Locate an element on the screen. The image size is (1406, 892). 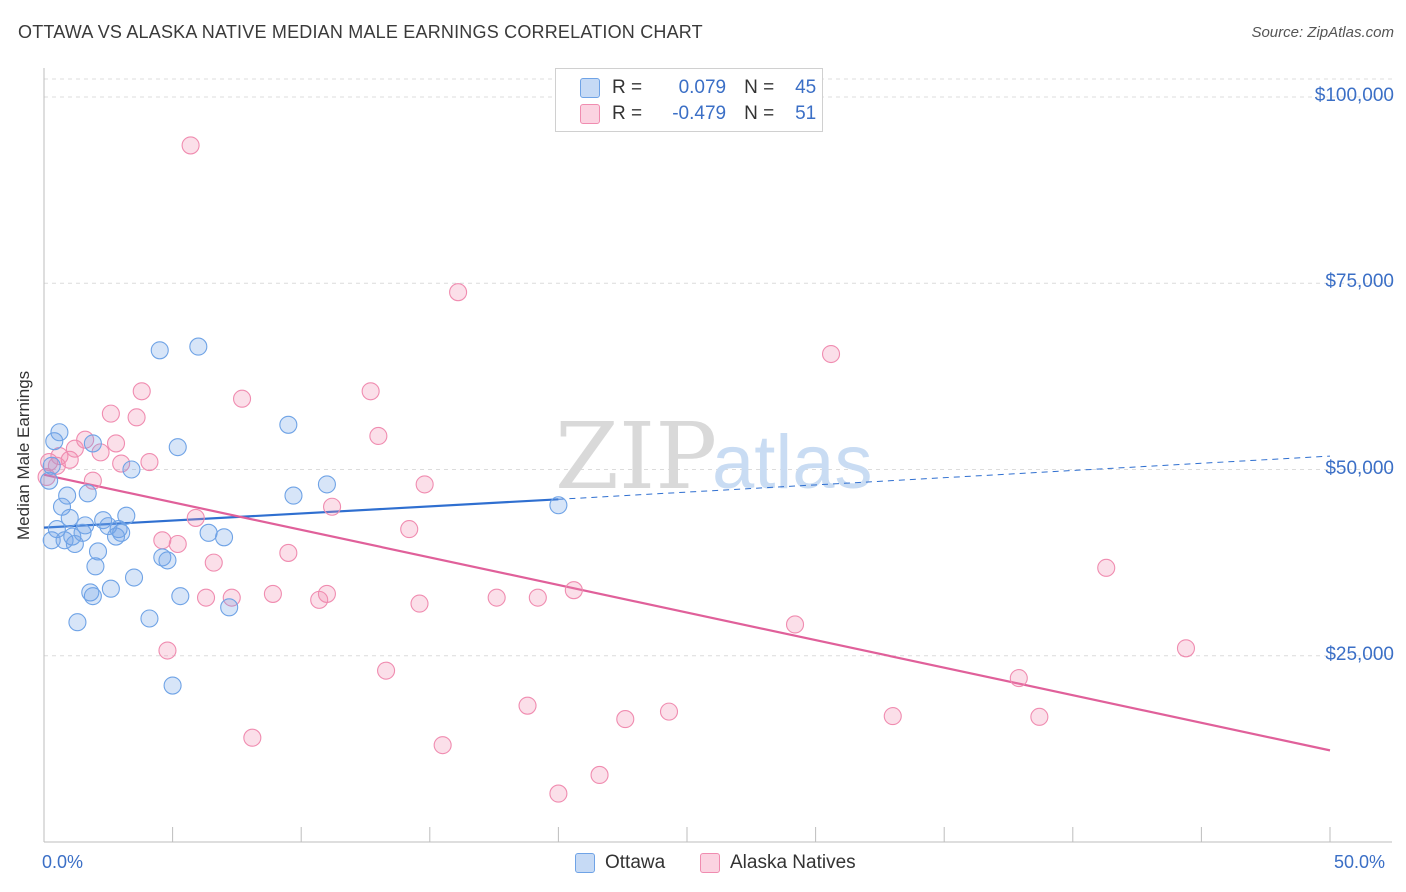
legend-n-value-ottawa: 45 is located at coordinates (806, 87).